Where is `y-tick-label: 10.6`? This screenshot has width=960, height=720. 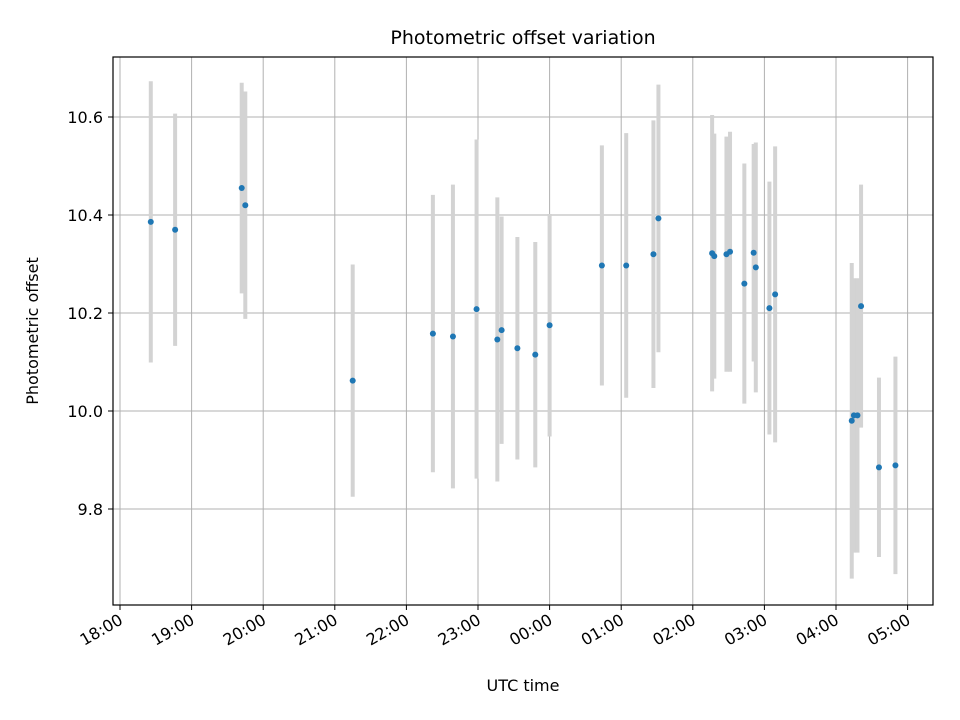 y-tick-label: 10.6 is located at coordinates (85, 117).